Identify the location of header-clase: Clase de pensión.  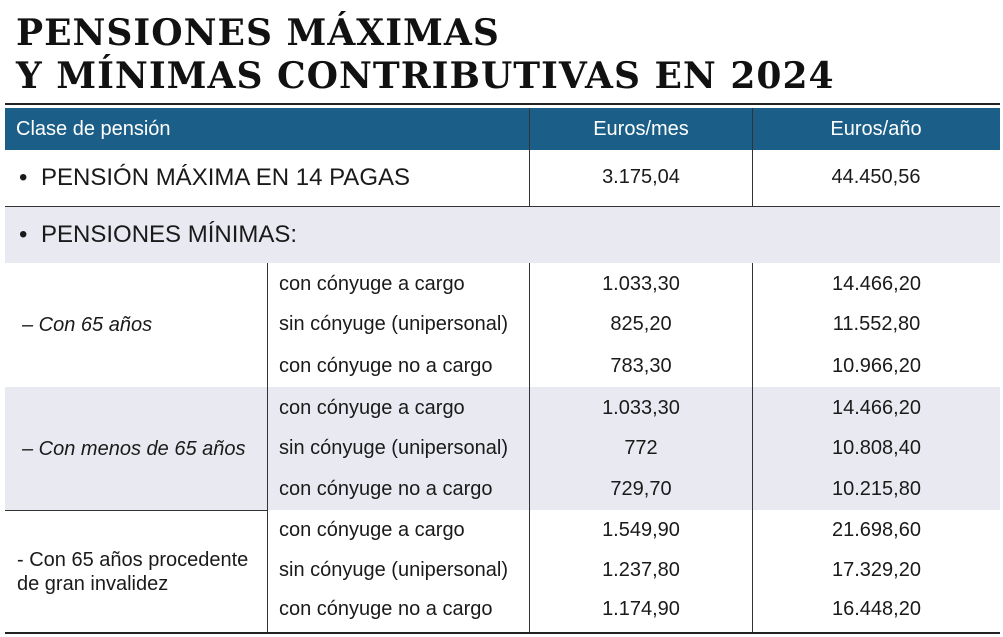
(93, 129).